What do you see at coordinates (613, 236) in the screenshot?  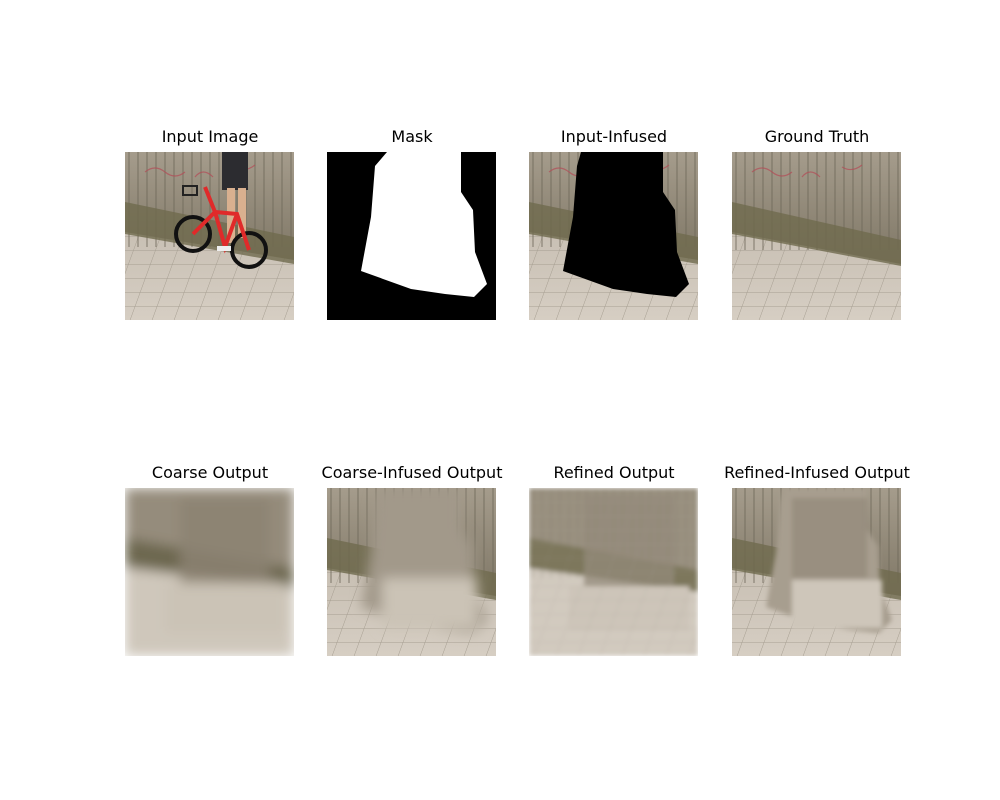 I see `input-infused-image` at bounding box center [613, 236].